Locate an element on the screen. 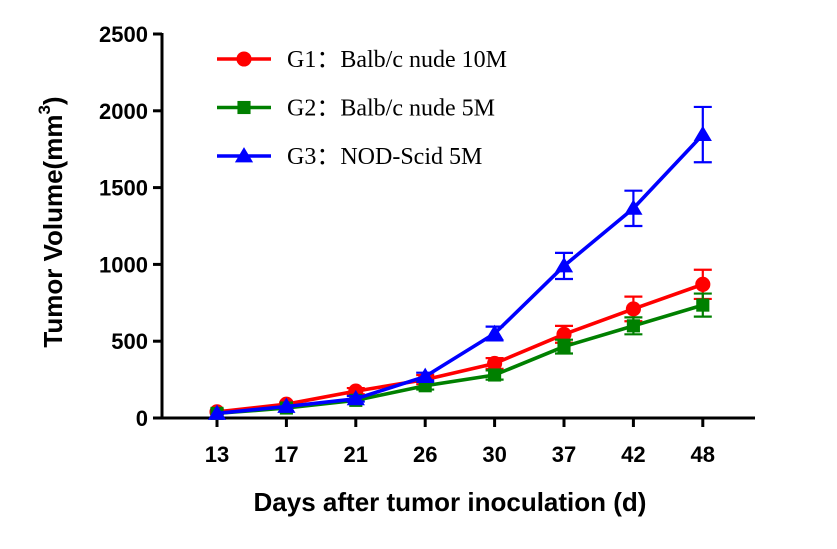 The image size is (837, 549). legend-item: G1：Balb/c nude 10M is located at coordinates (362, 60).